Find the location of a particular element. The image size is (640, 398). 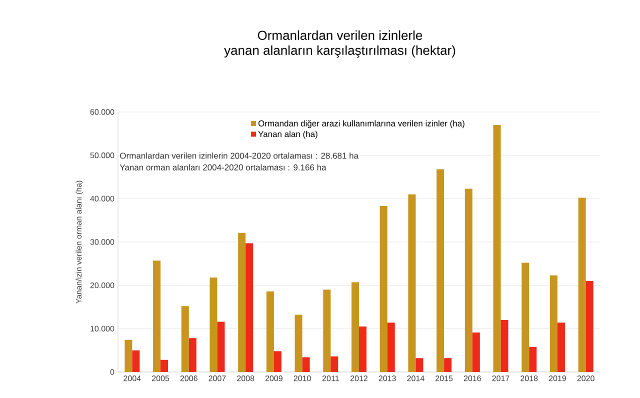

x-tick-label: 2010 is located at coordinates (302, 379).